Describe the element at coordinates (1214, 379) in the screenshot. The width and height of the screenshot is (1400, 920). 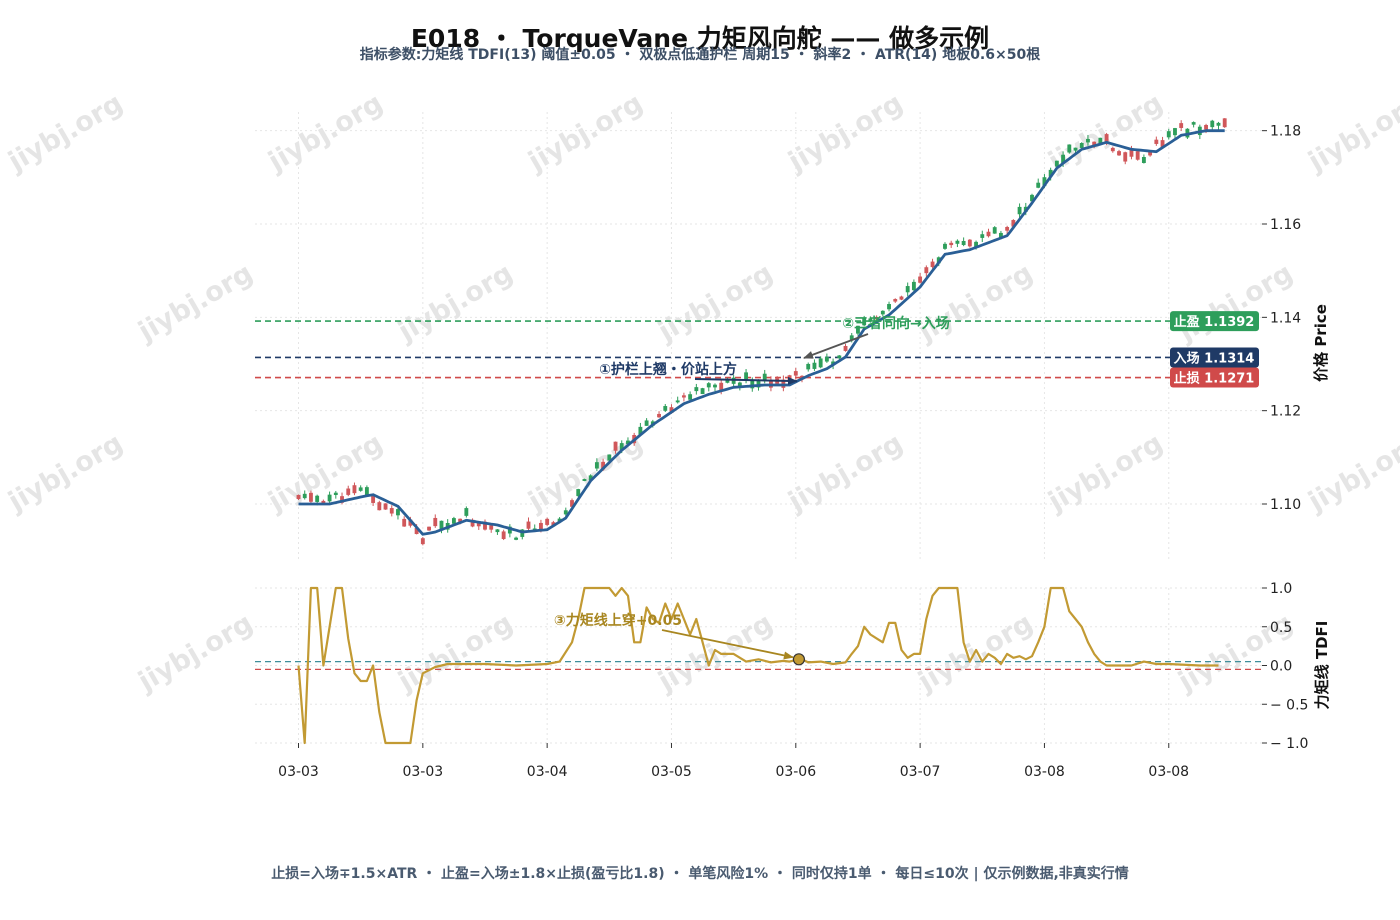
I see `level-tag-label: 止损 1.1271` at that location.